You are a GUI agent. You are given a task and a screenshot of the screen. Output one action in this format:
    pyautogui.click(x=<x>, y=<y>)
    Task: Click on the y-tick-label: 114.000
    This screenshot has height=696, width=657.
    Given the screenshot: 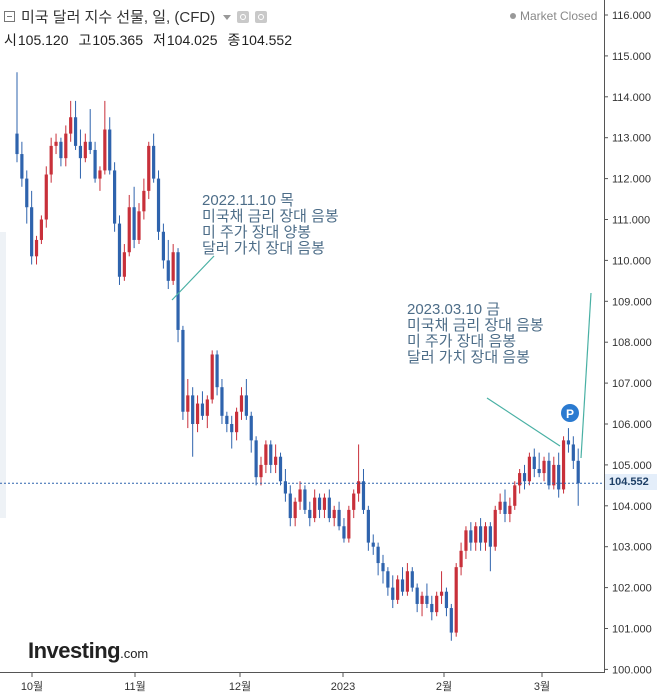 What is the action you would take?
    pyautogui.click(x=631, y=98)
    